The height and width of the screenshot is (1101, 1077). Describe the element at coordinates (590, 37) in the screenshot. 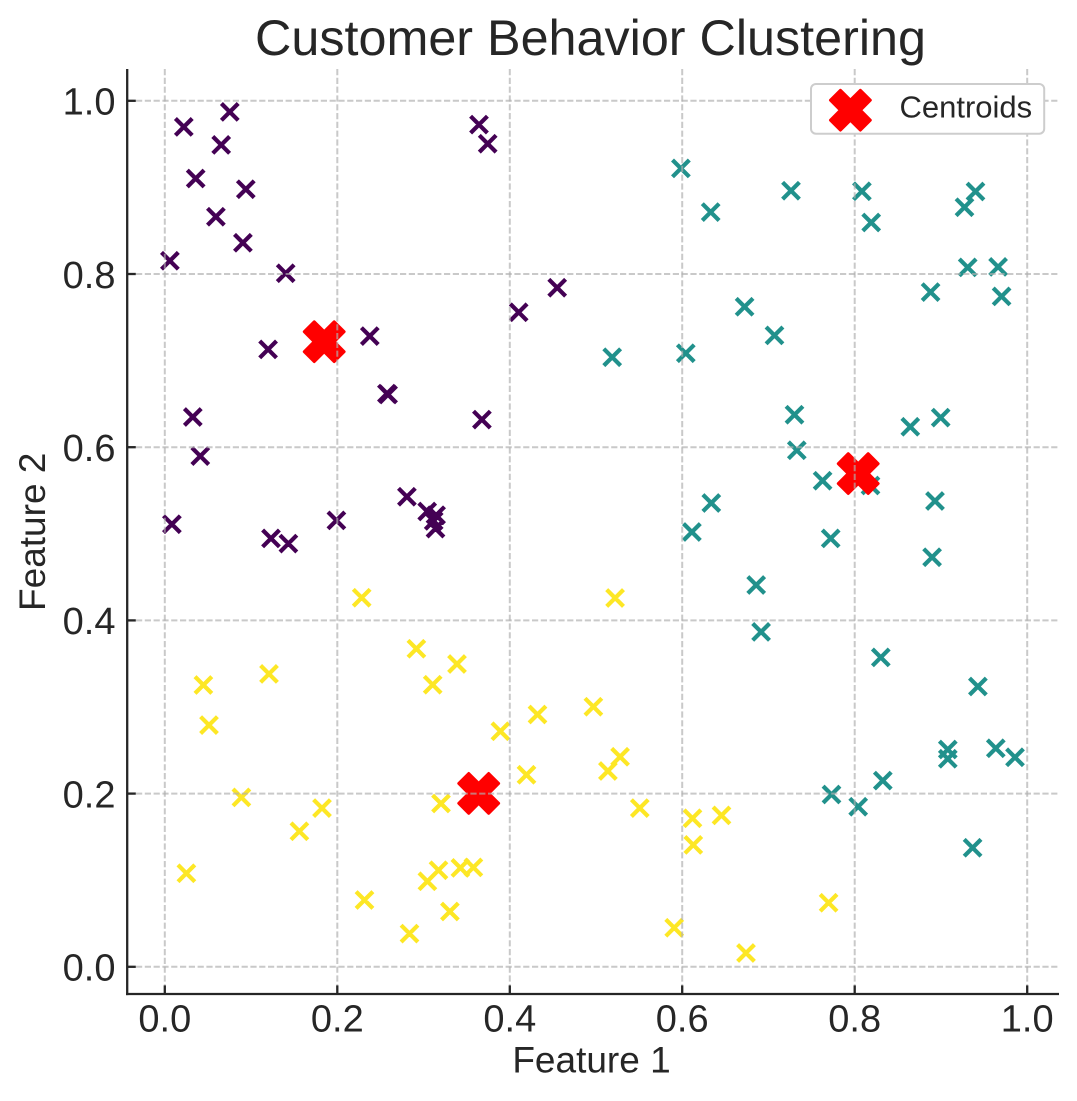

I see `svg-text: Customer Behavior Clustering` at that location.